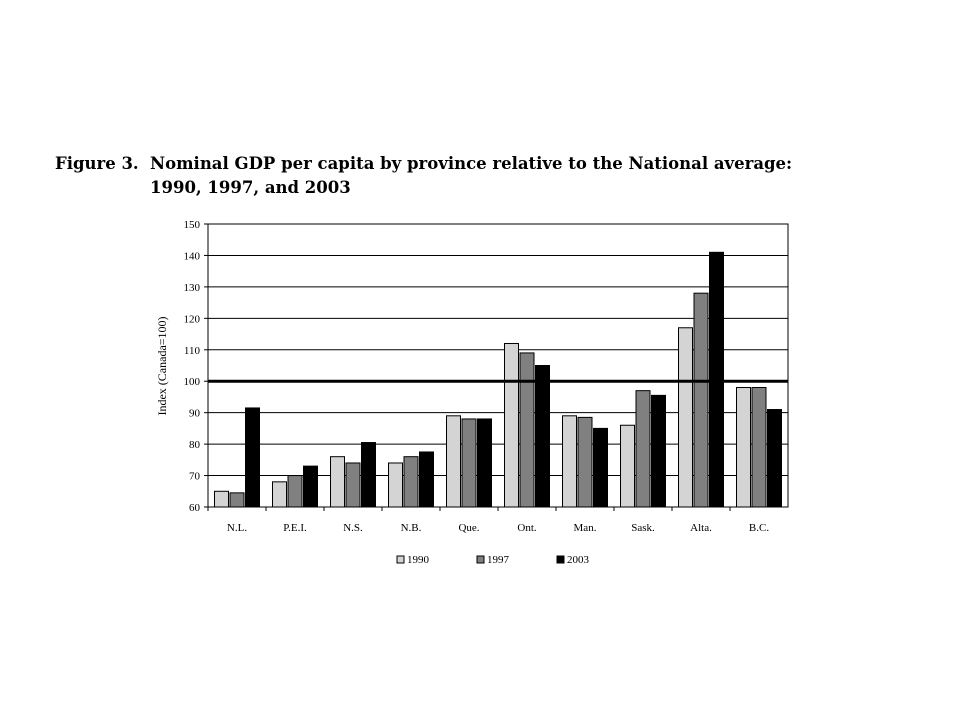  I want to click on bar-nb-1990, so click(395, 485).